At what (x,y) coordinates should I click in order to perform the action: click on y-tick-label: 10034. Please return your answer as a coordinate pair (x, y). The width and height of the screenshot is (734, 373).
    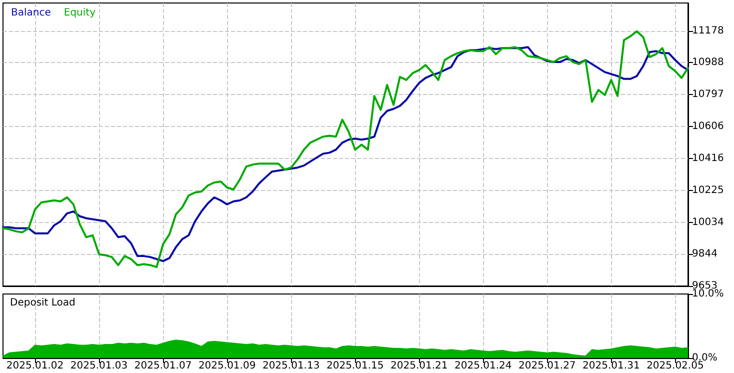
    Looking at the image, I should click on (708, 222).